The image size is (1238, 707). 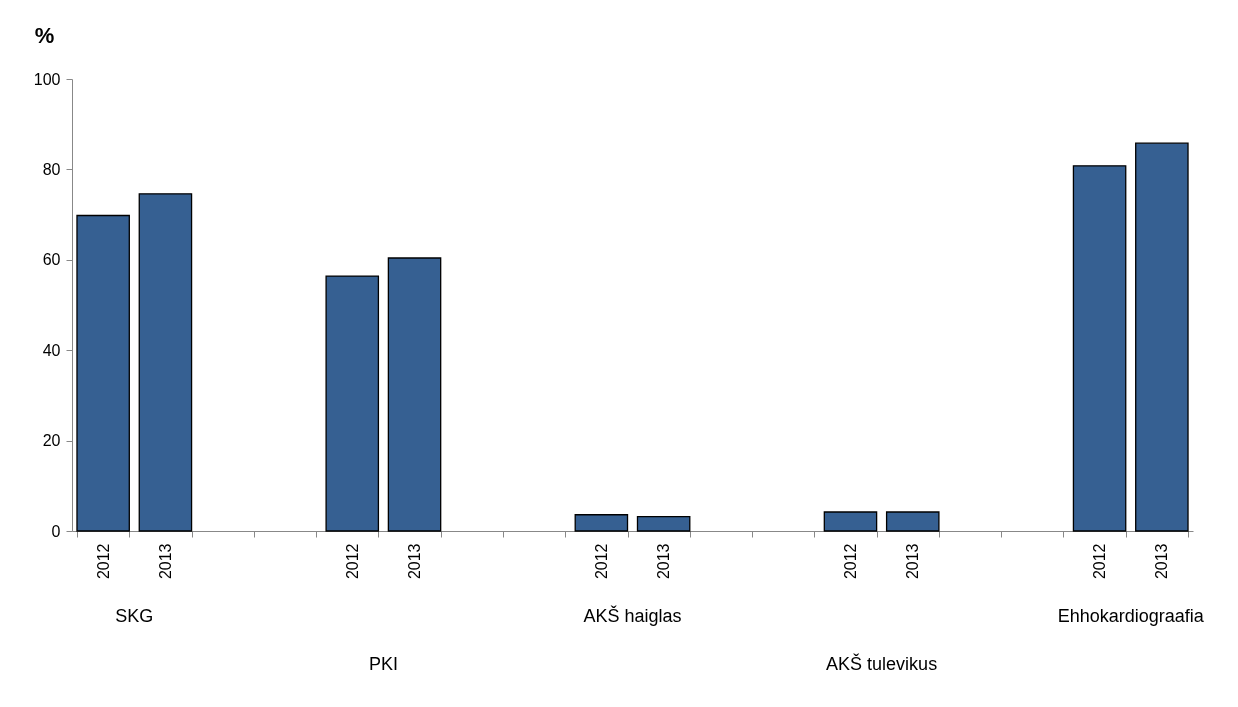 What do you see at coordinates (47, 79) in the screenshot?
I see `y-tick-label: 100` at bounding box center [47, 79].